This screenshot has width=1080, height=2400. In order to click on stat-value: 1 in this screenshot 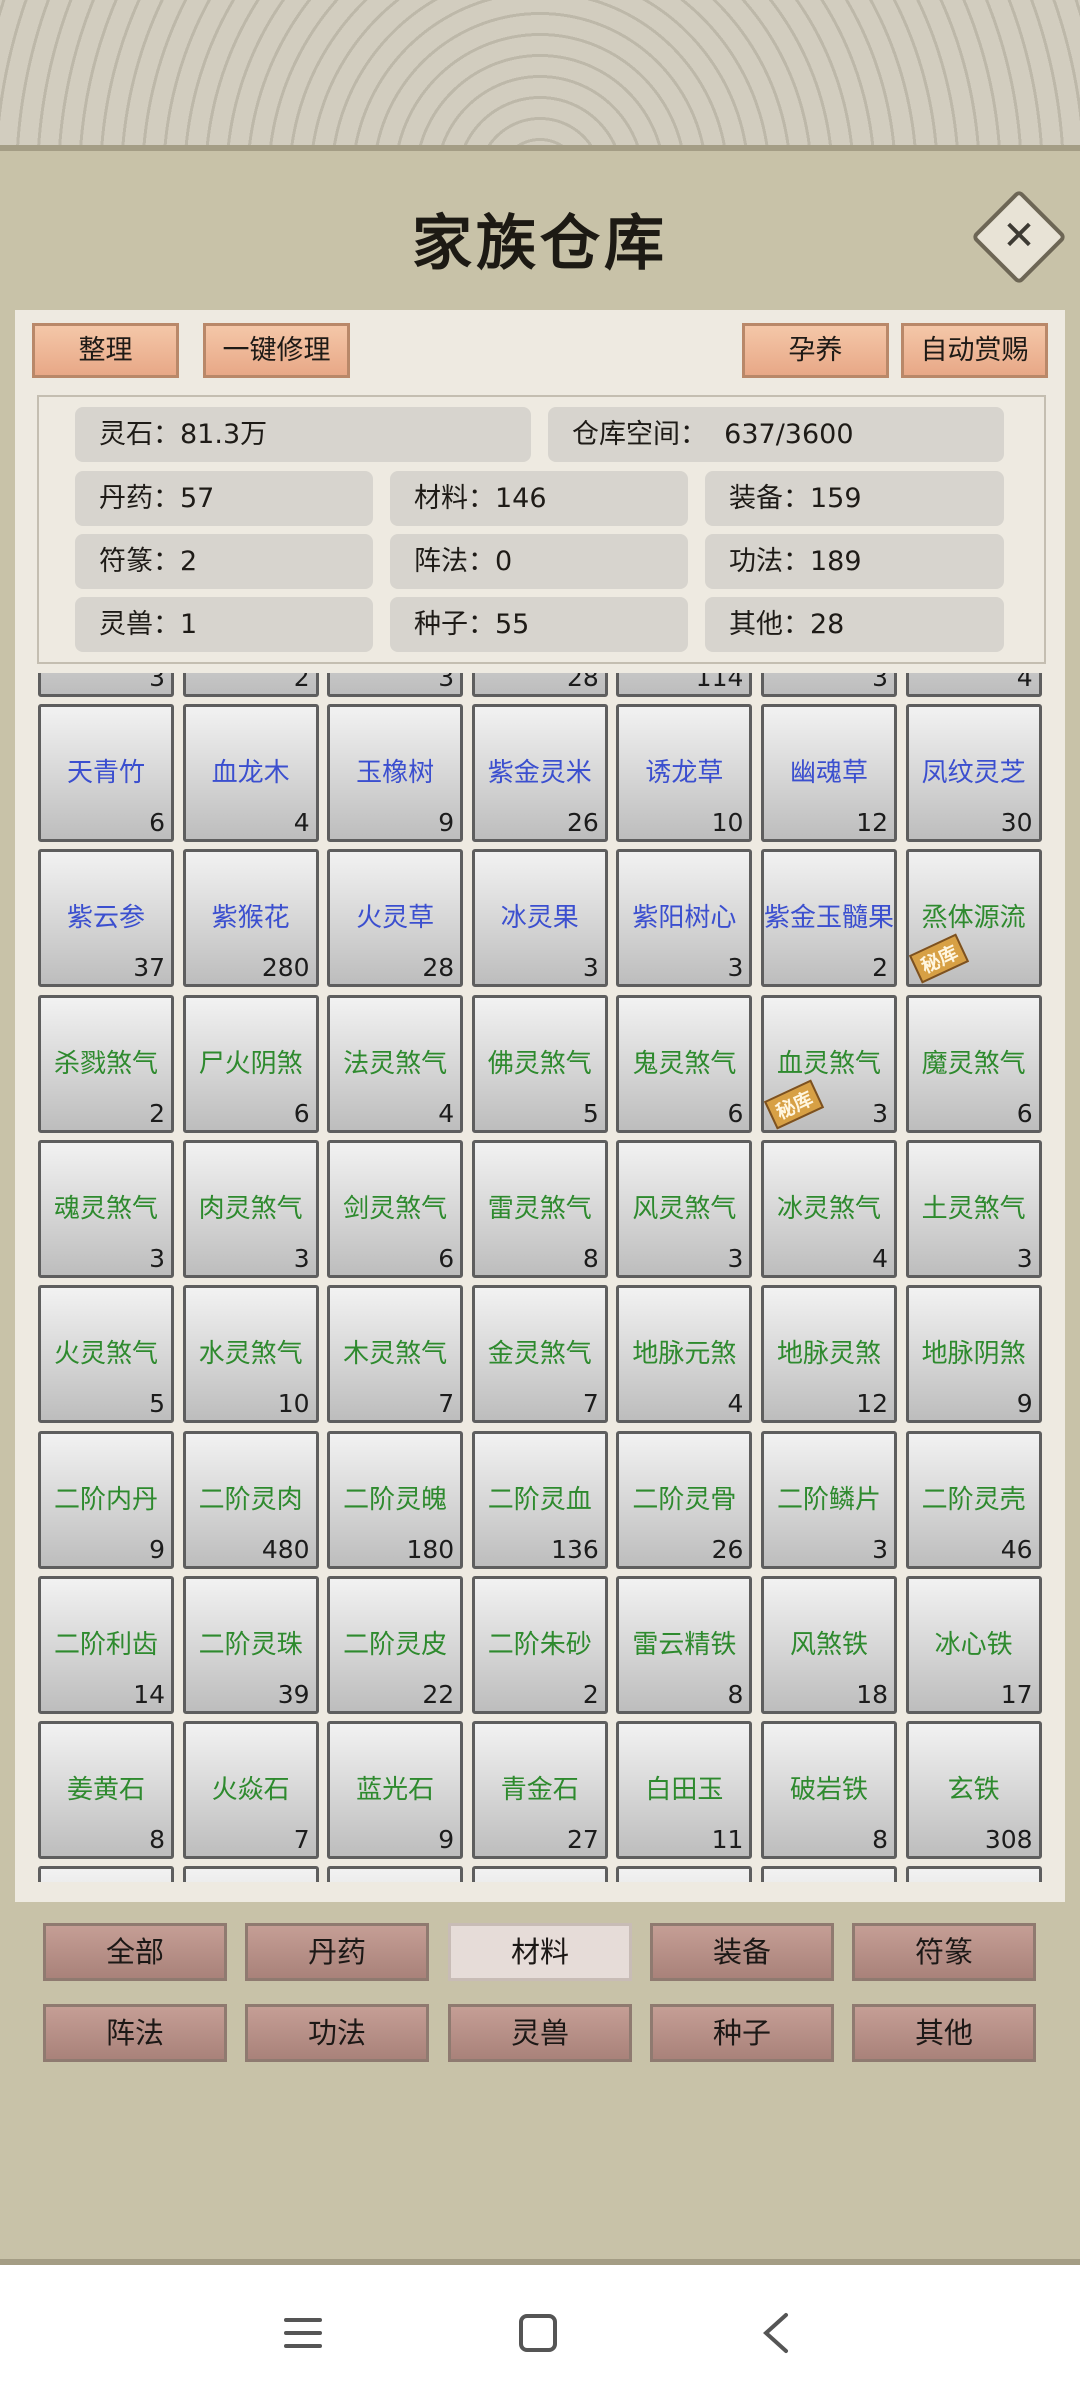, I will do `click(189, 624)`.